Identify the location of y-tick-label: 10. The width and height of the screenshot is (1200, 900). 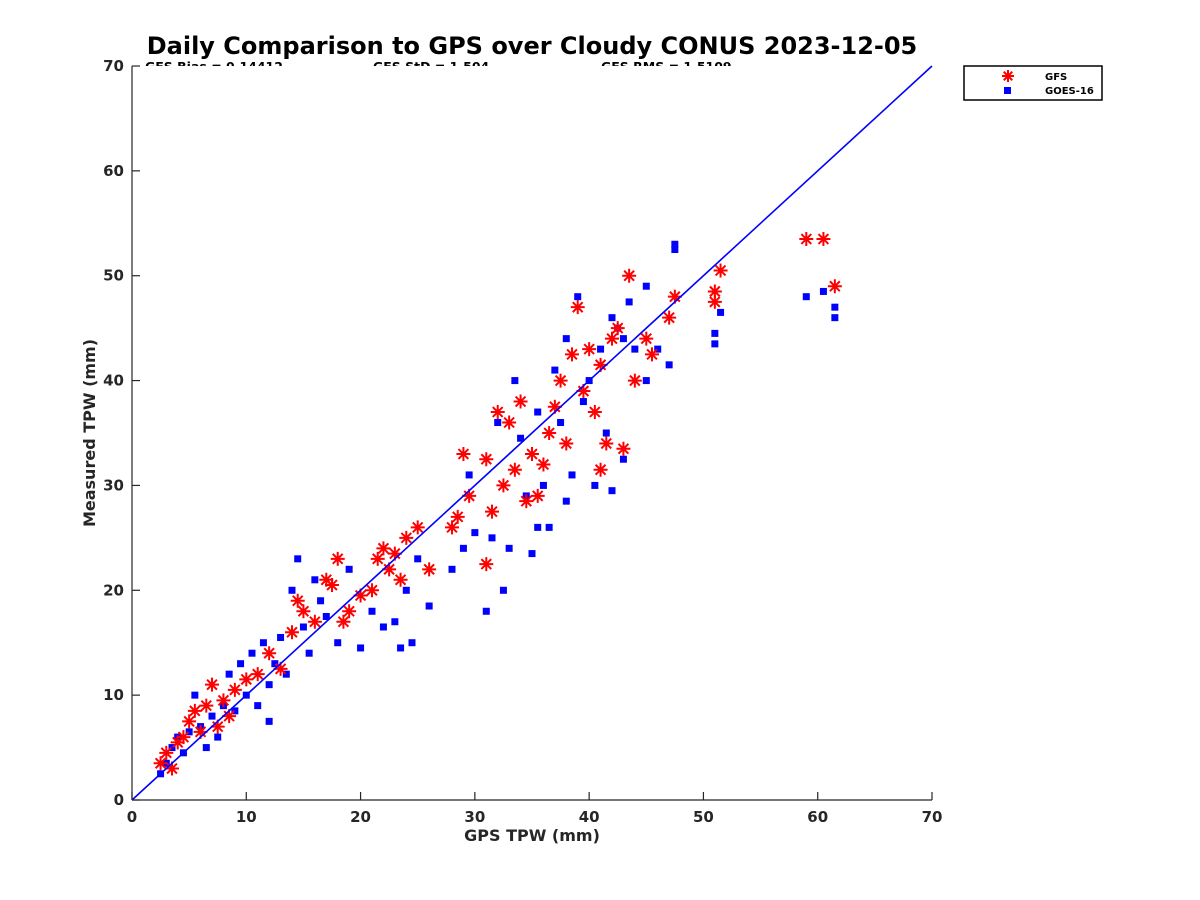
(113, 695).